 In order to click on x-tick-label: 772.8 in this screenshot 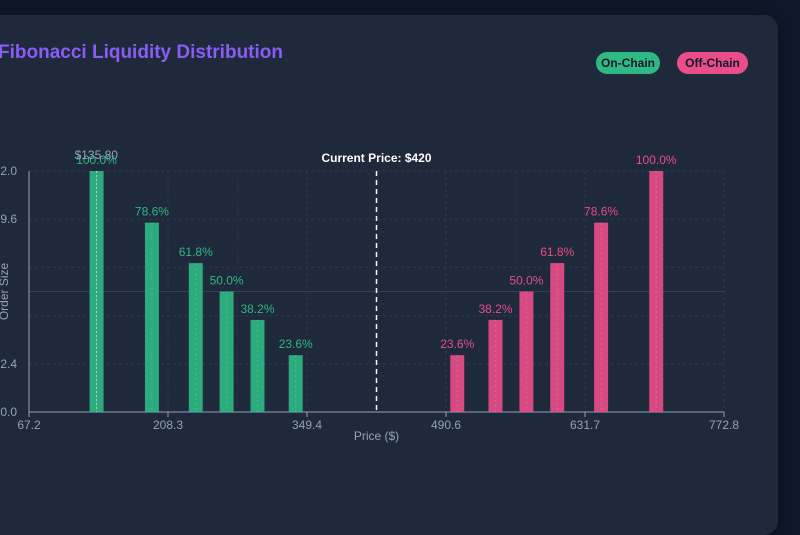, I will do `click(724, 425)`.